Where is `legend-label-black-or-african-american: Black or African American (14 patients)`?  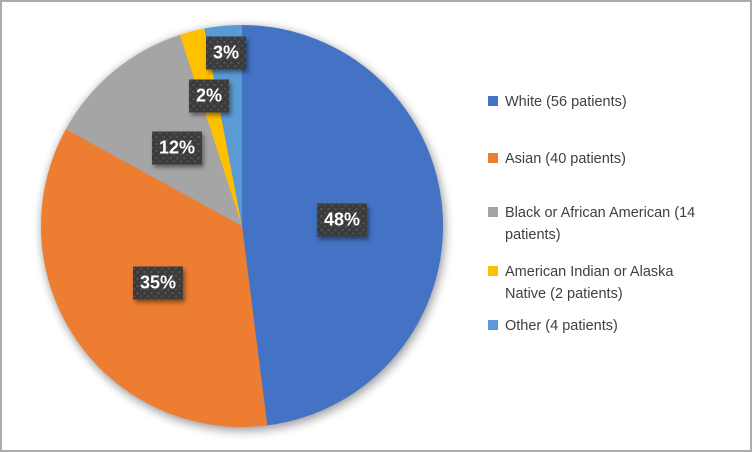 legend-label-black-or-african-american: Black or African American (14 patients) is located at coordinates (600, 224).